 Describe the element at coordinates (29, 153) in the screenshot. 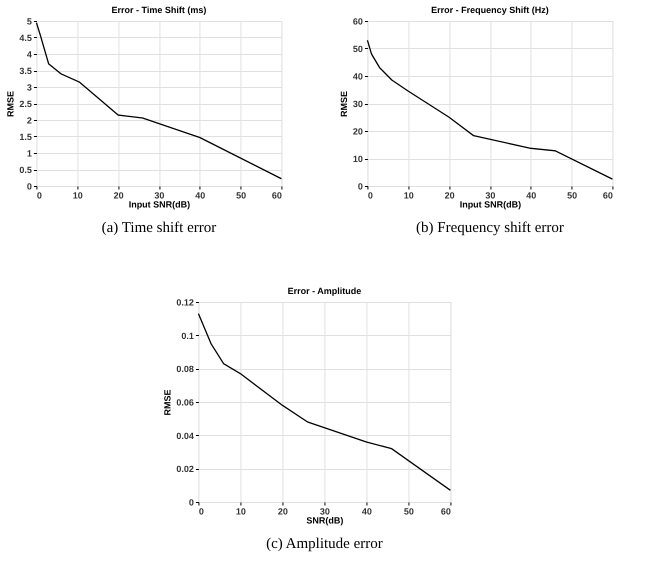

I see `y-tick-label: 1` at that location.